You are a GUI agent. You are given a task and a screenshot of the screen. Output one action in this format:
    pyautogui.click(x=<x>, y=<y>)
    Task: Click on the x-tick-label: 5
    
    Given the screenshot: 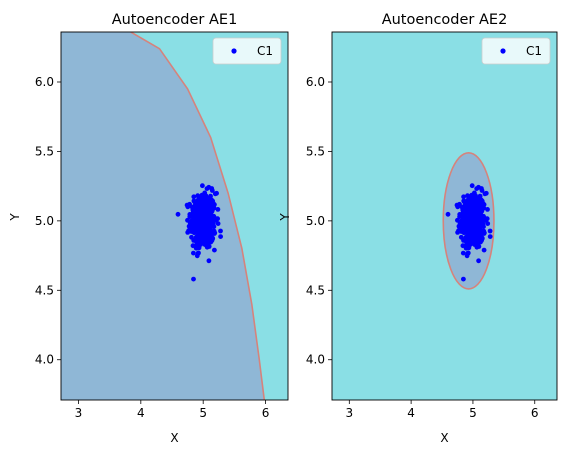 What is the action you would take?
    pyautogui.click(x=203, y=413)
    